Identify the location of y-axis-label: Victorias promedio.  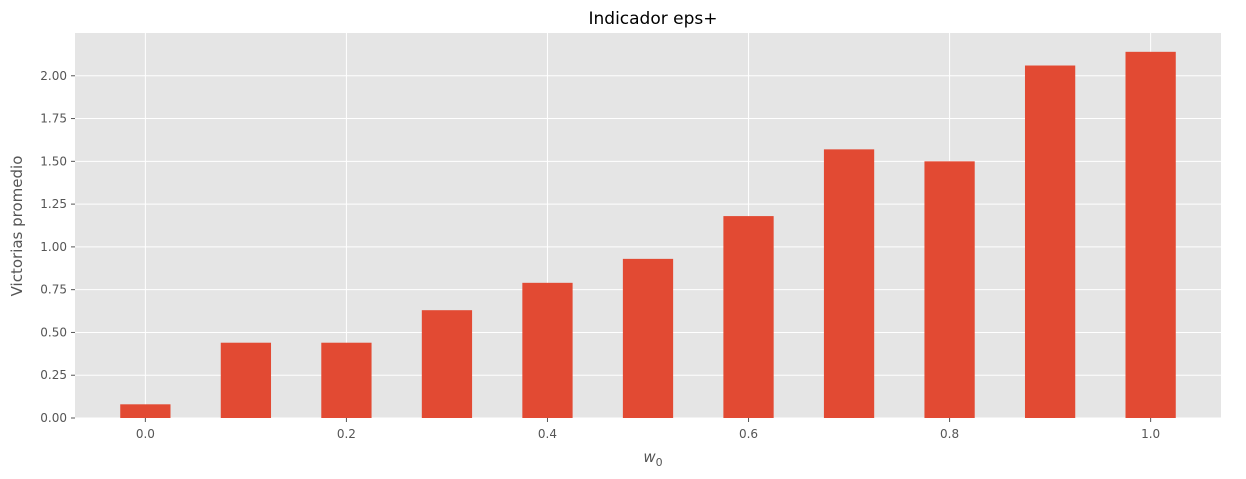
(17, 226).